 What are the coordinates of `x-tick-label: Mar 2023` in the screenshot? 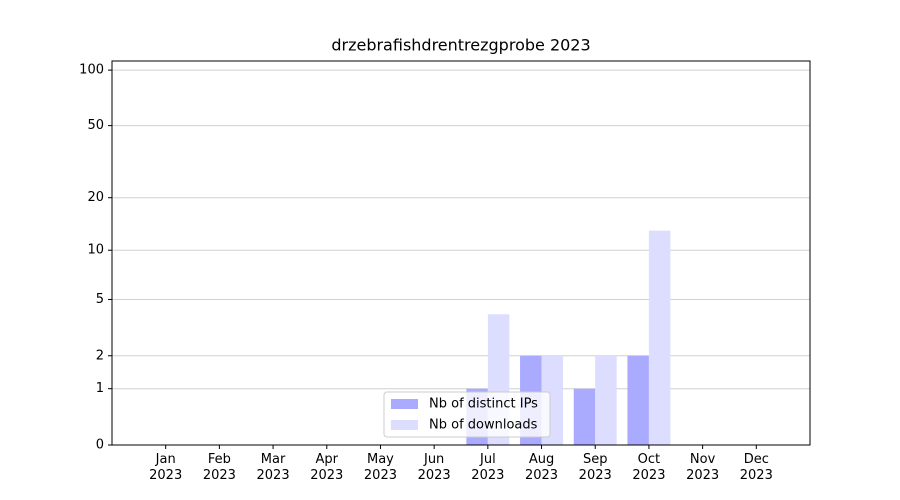 It's located at (273, 467).